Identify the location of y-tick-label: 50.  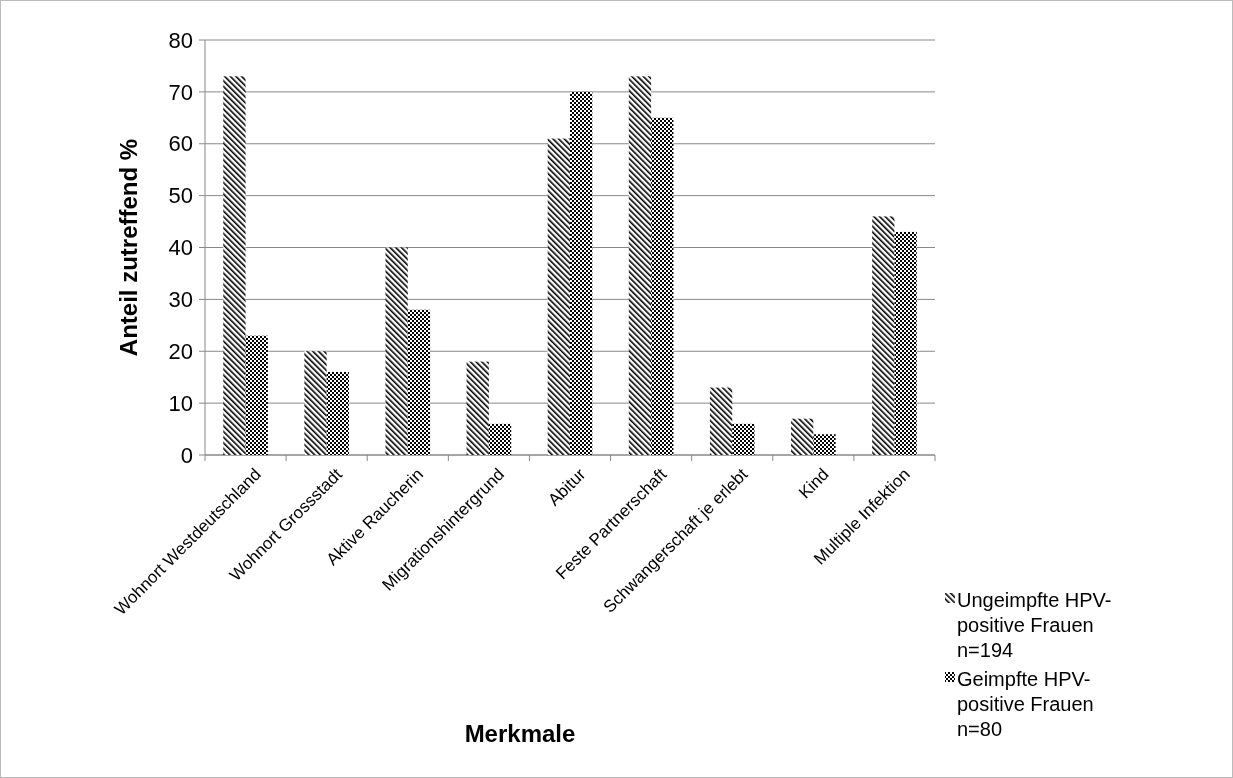
(180, 196).